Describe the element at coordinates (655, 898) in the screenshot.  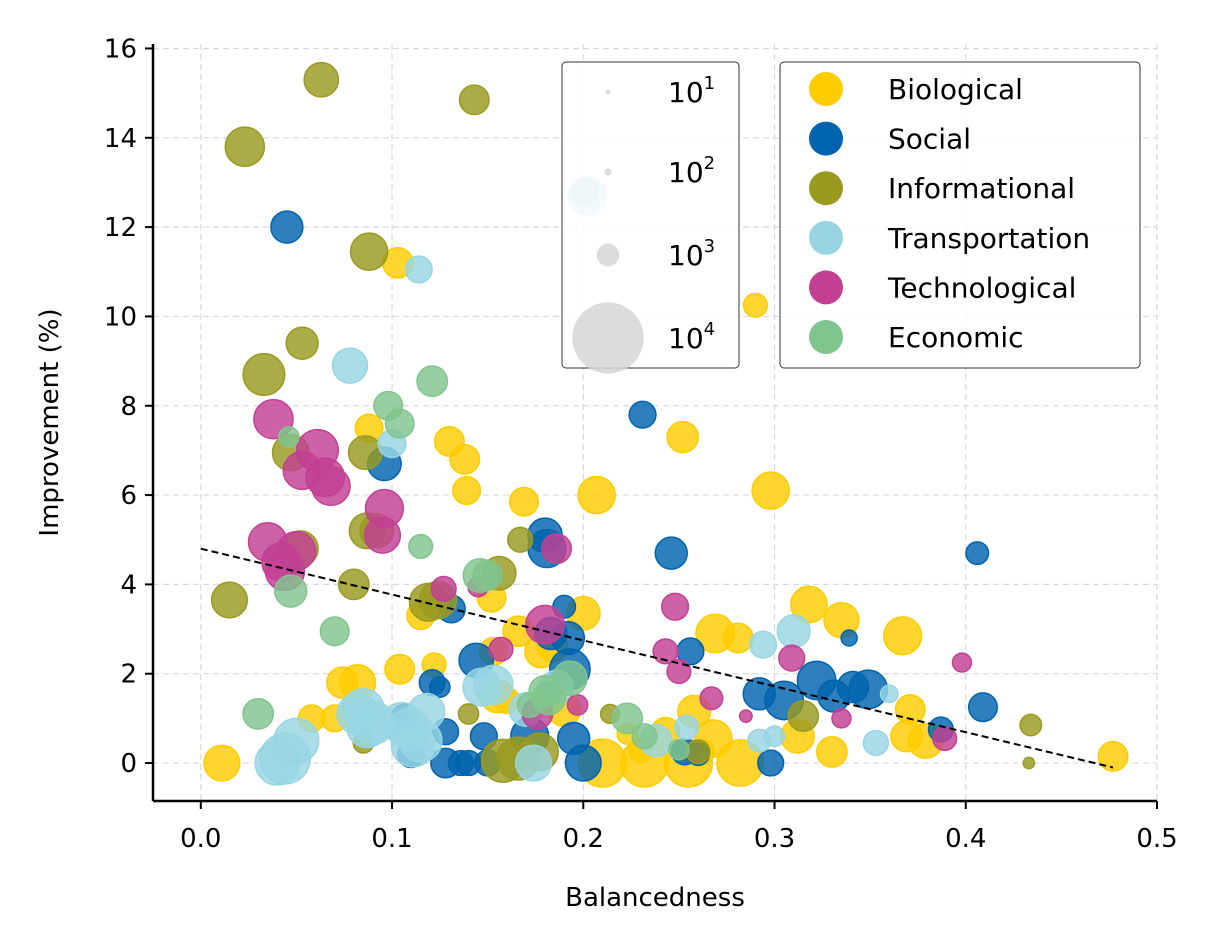
I see `x-axis-title: Balancedness` at that location.